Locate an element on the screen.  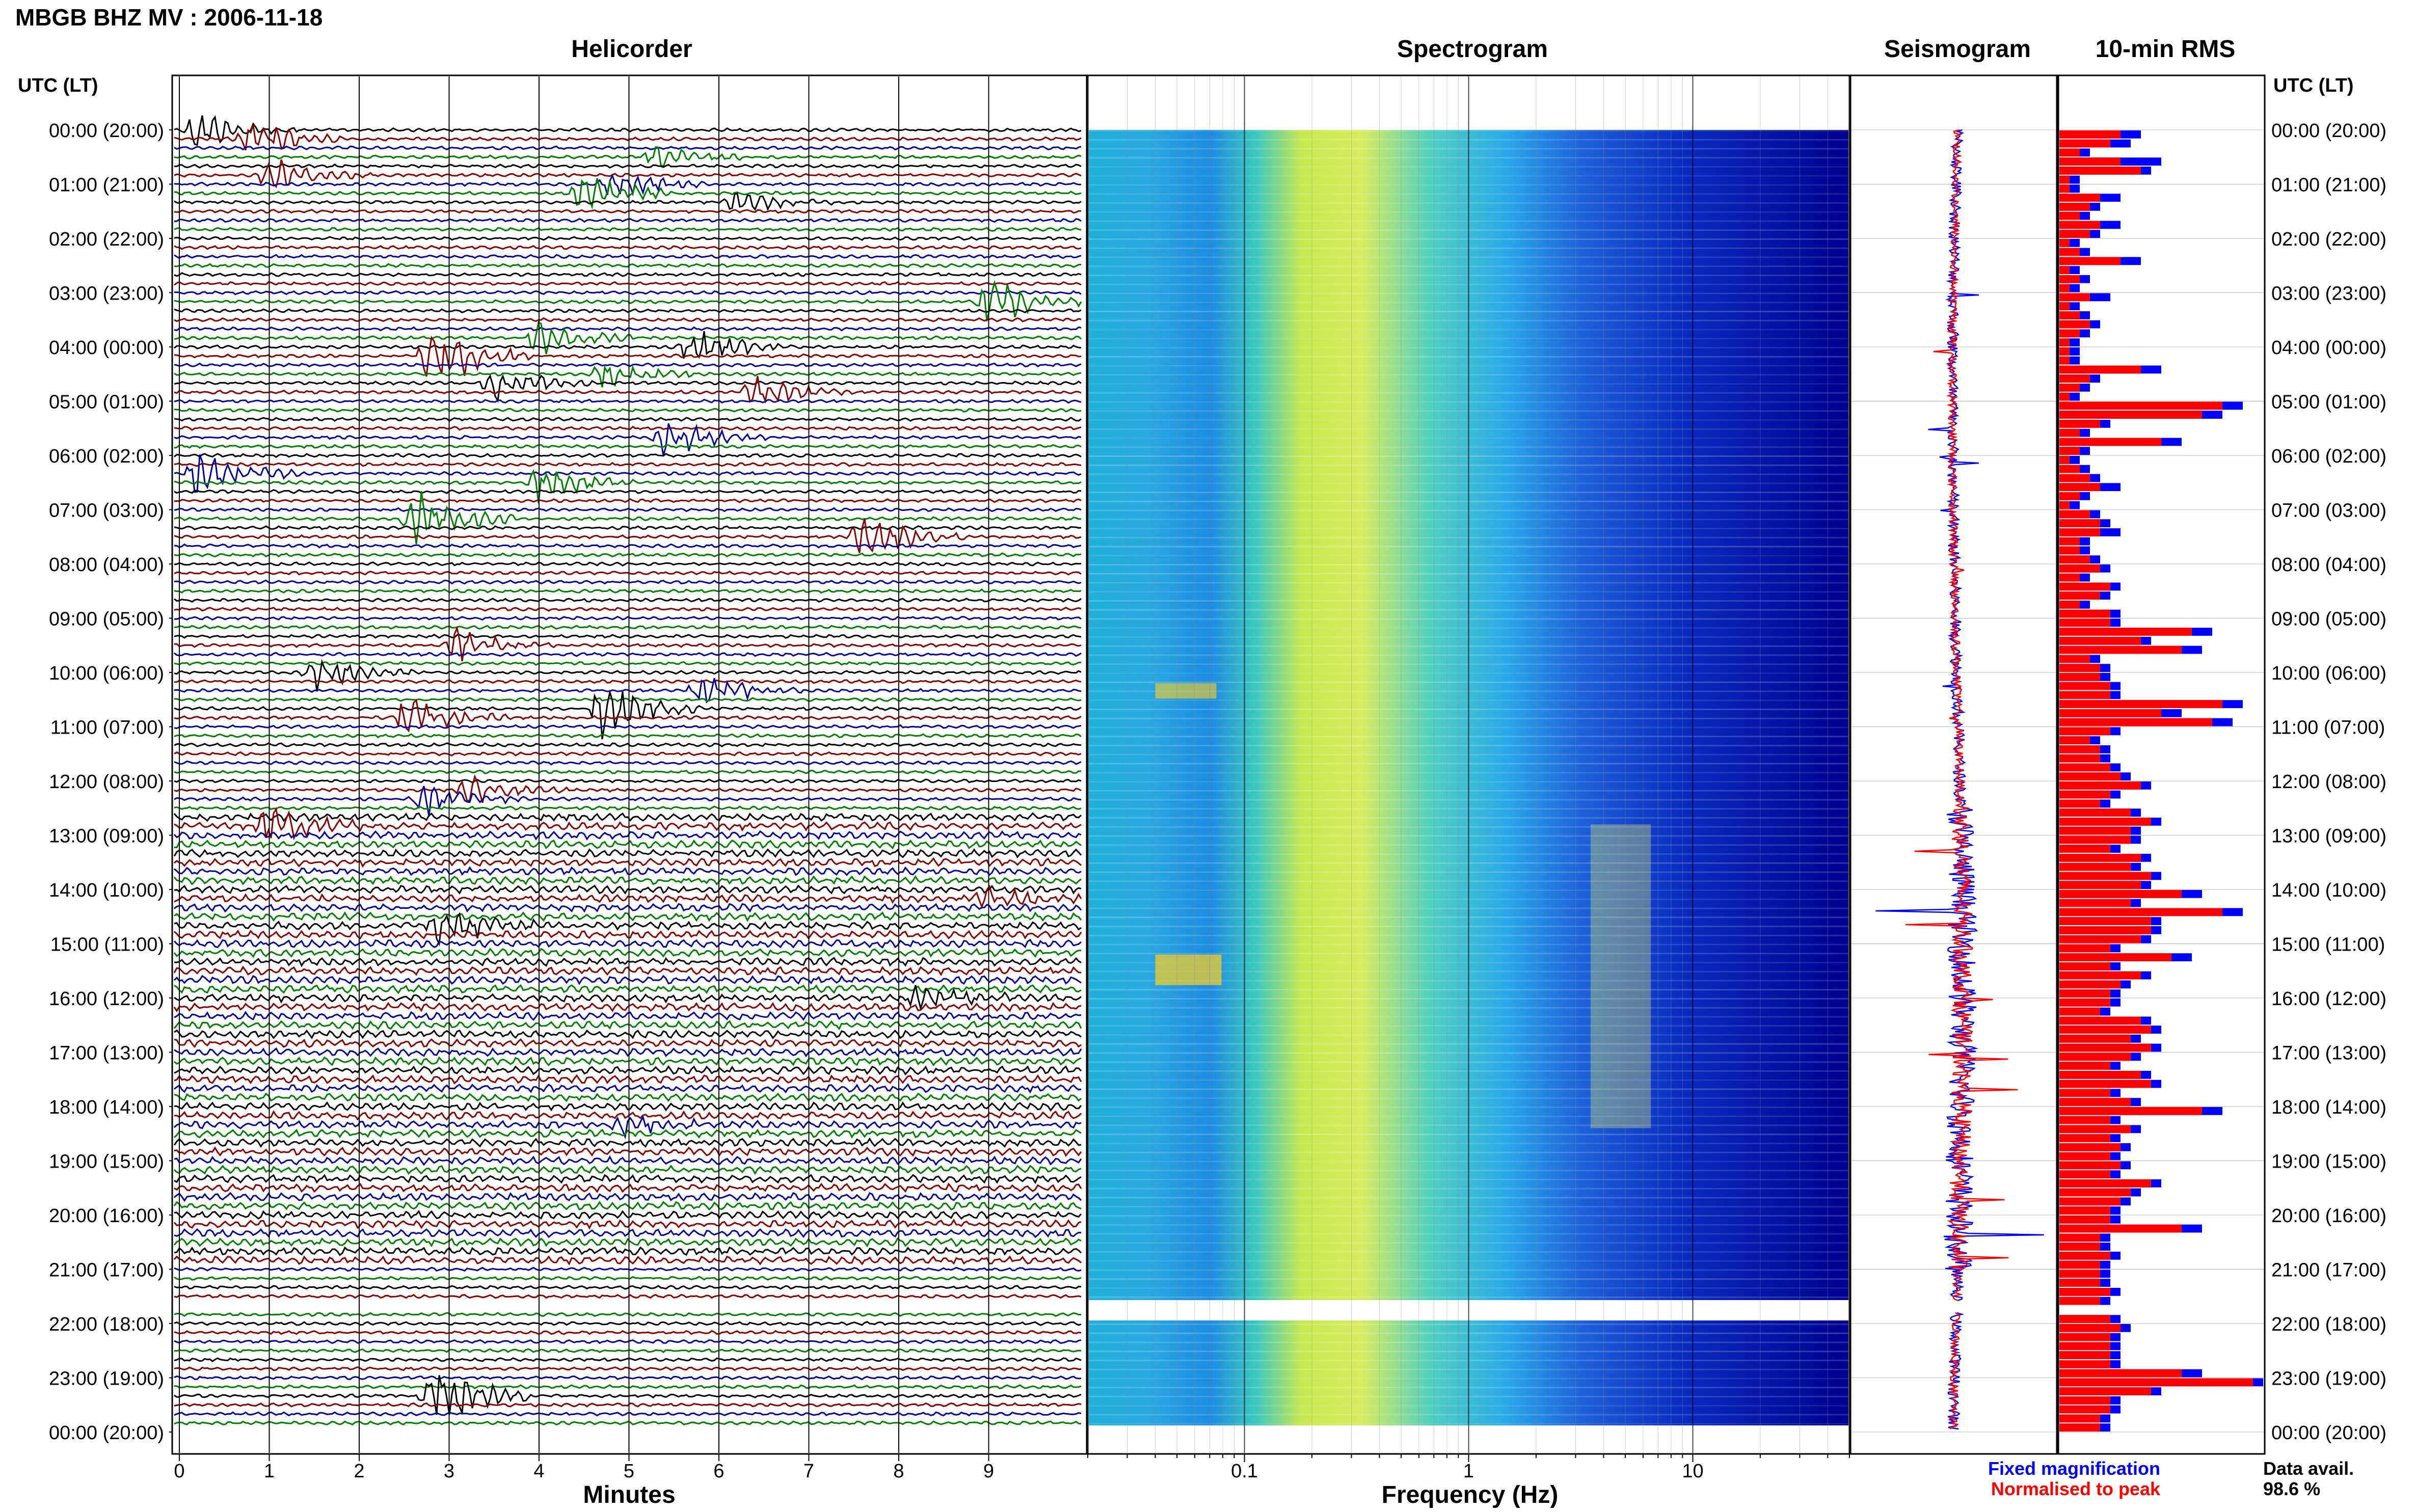
minutes-tick-label: 4 is located at coordinates (538, 1471).